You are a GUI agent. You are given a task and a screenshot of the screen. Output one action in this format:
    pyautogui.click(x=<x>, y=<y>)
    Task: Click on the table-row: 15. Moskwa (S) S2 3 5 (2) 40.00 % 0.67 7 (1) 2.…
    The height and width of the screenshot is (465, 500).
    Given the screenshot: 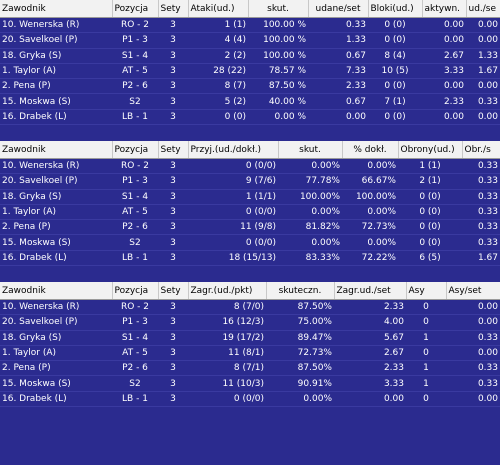 What is the action you would take?
    pyautogui.click(x=250, y=101)
    